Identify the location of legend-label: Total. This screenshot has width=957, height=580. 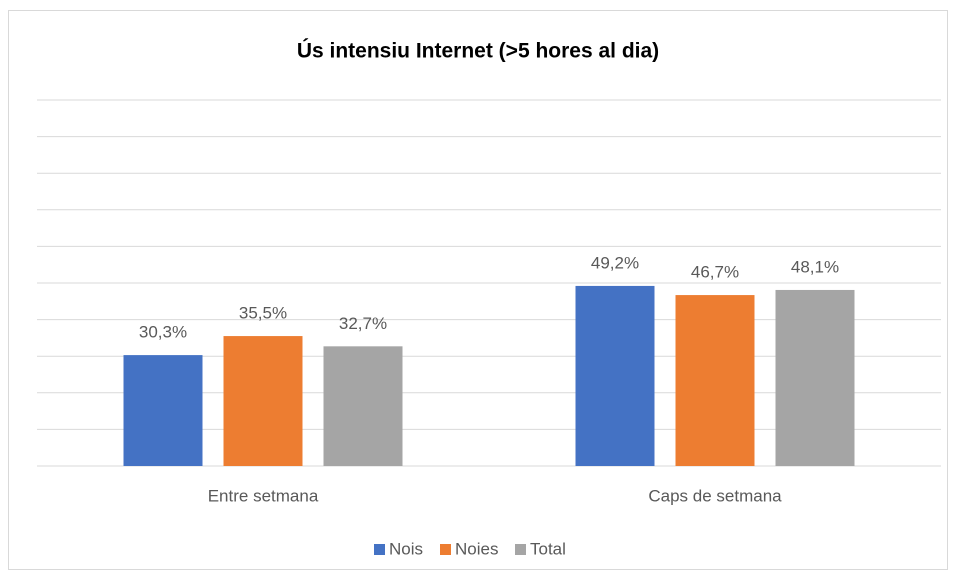
(548, 548).